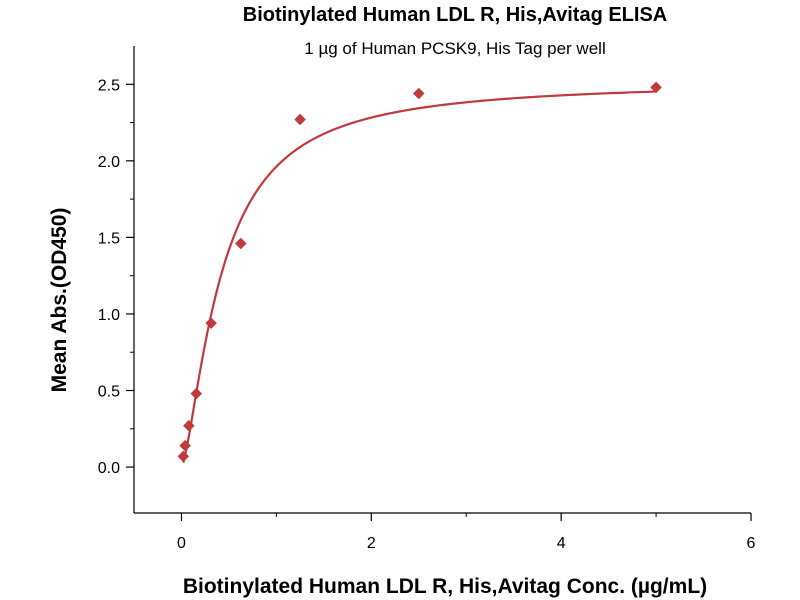 The image size is (800, 600). What do you see at coordinates (109, 85) in the screenshot?
I see `y-tick-label: 2.5` at bounding box center [109, 85].